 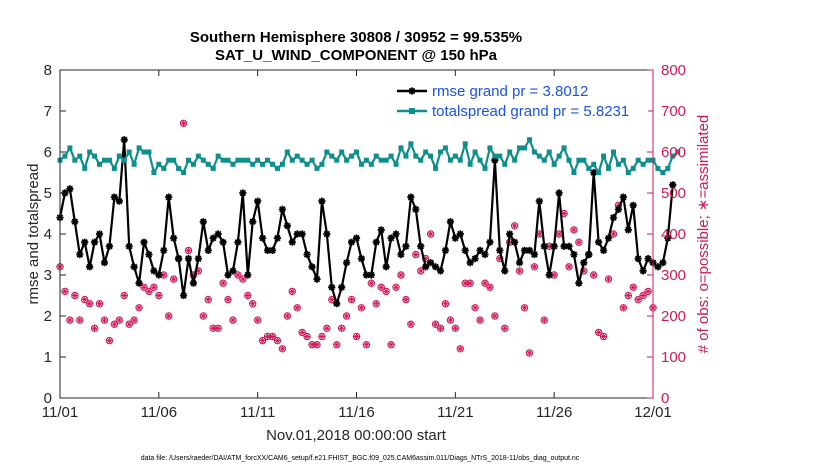 I want to click on x-tick-label: 11/11, so click(x=257, y=412).